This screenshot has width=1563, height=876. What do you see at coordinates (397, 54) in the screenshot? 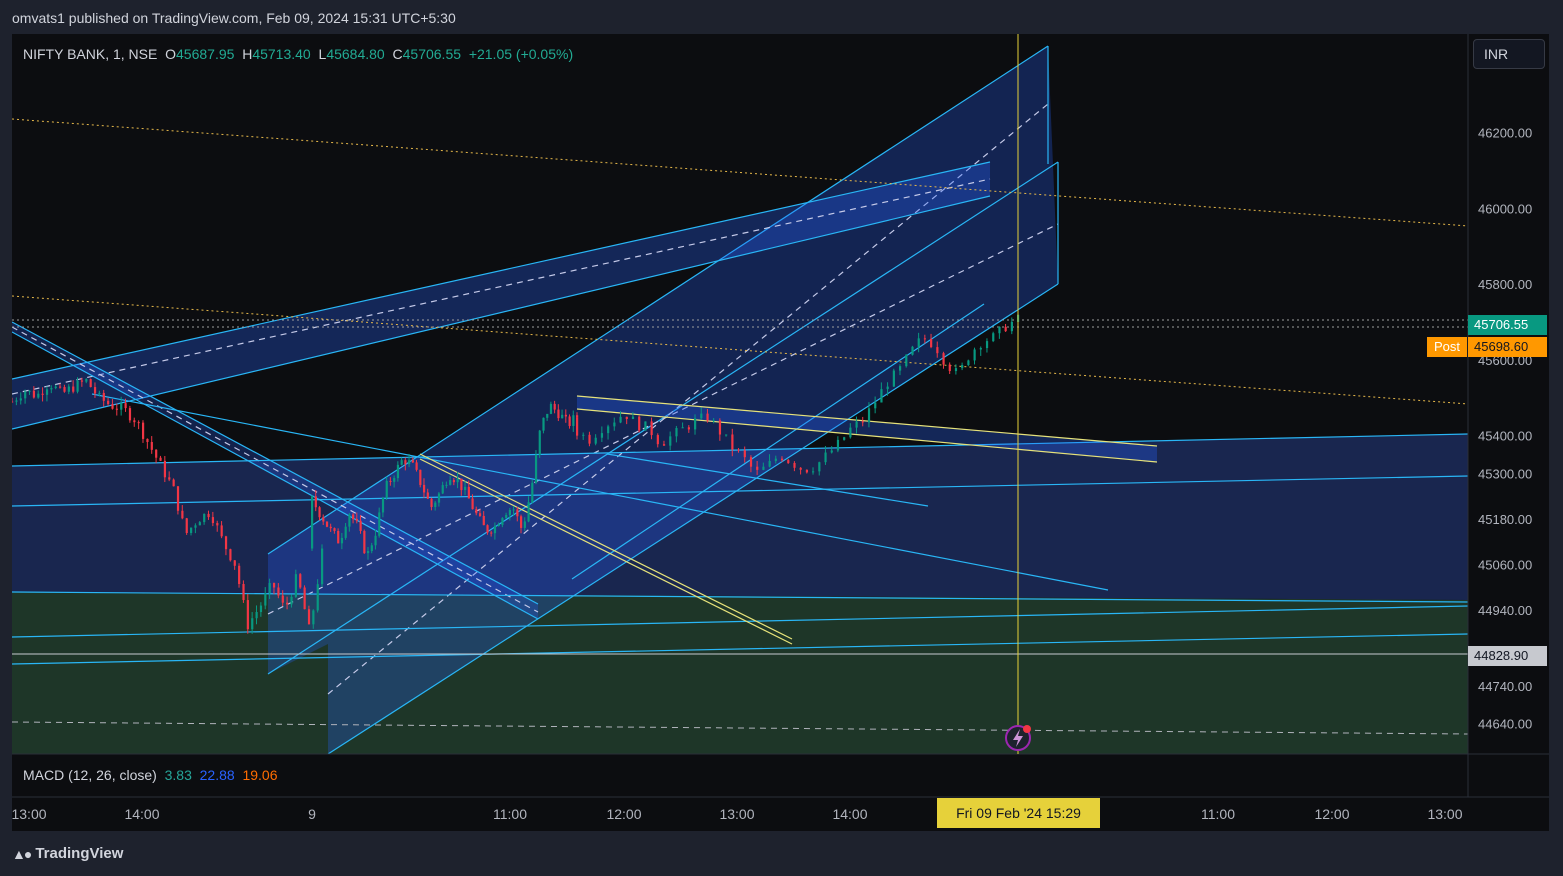
I see `close-label: C` at bounding box center [397, 54].